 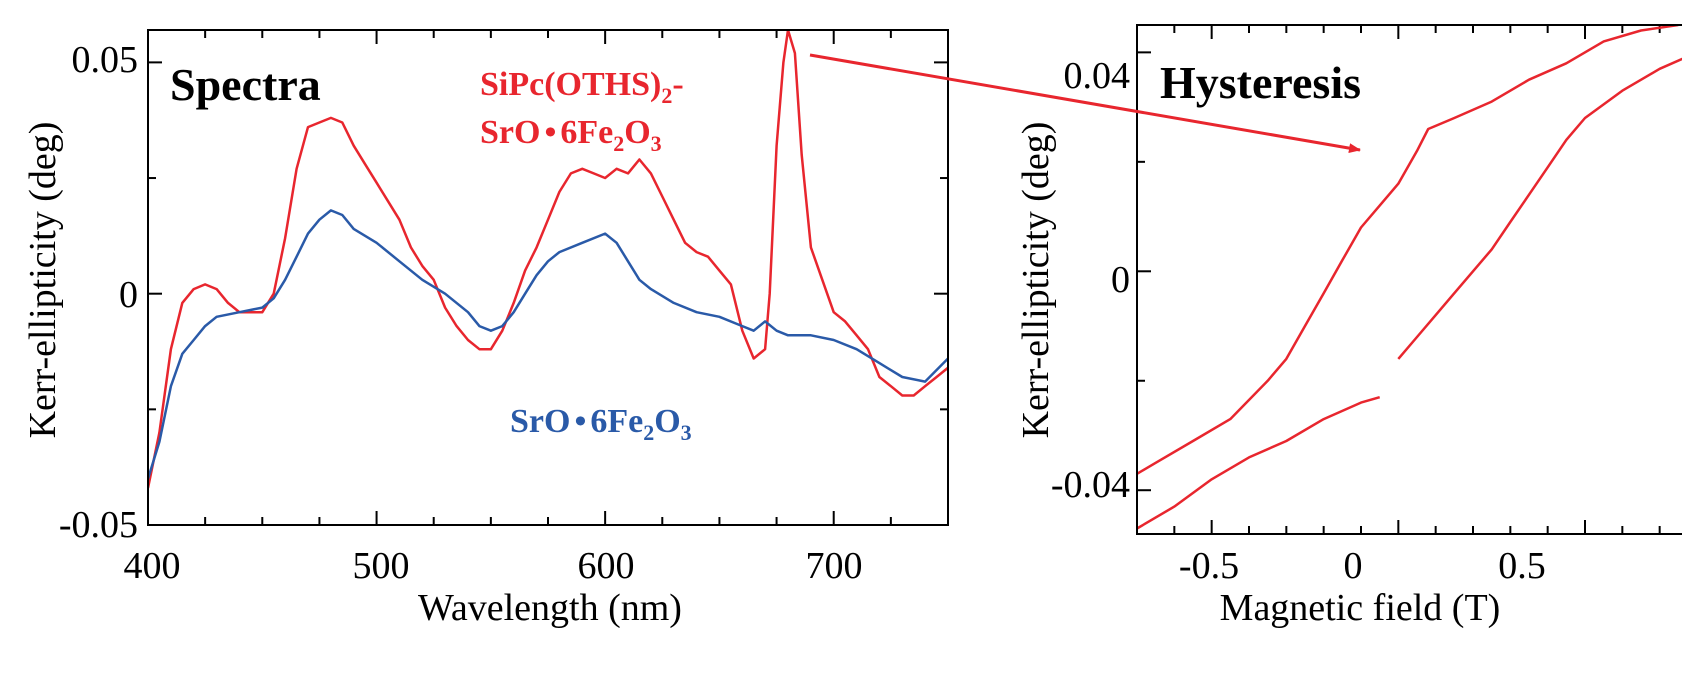 What do you see at coordinates (677, 84) in the screenshot?
I see `red-label-tail: -` at bounding box center [677, 84].